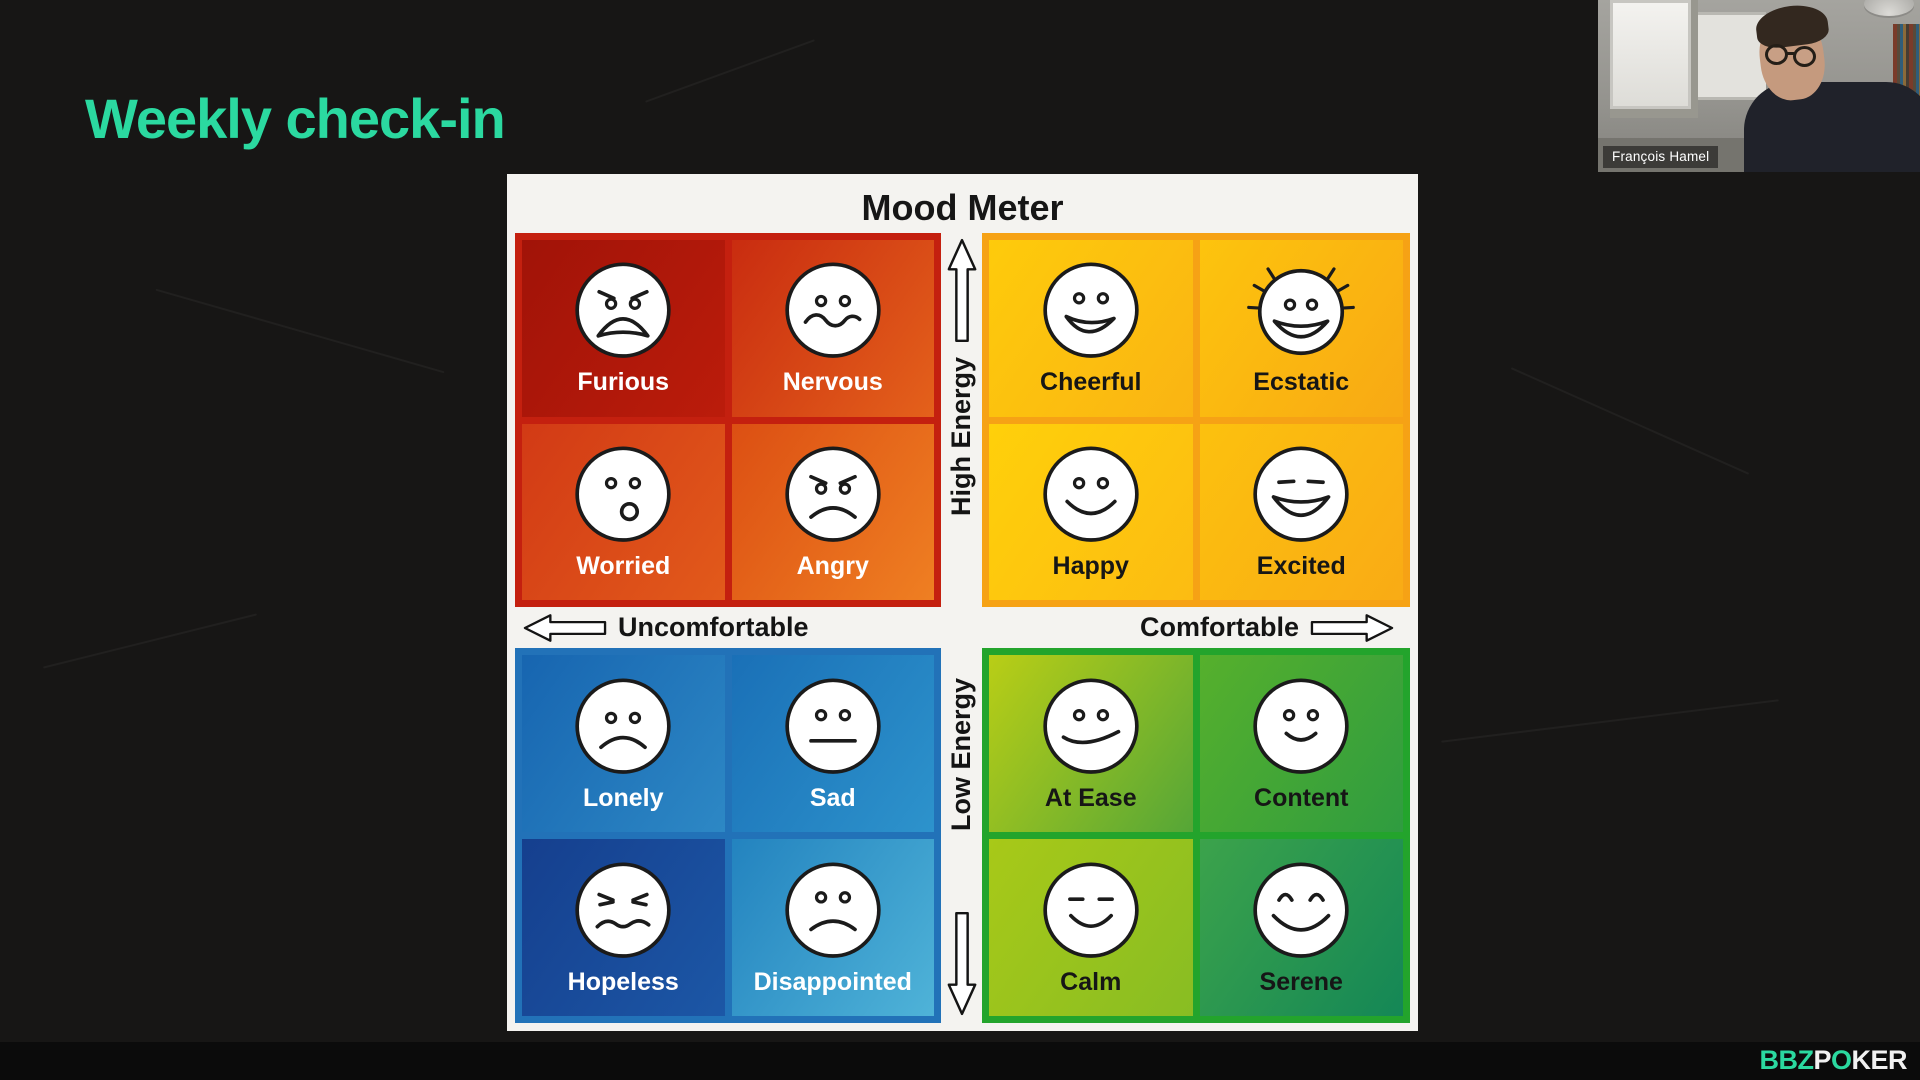 The image size is (1920, 1080). What do you see at coordinates (1301, 494) in the screenshot?
I see `excited-face-icon` at bounding box center [1301, 494].